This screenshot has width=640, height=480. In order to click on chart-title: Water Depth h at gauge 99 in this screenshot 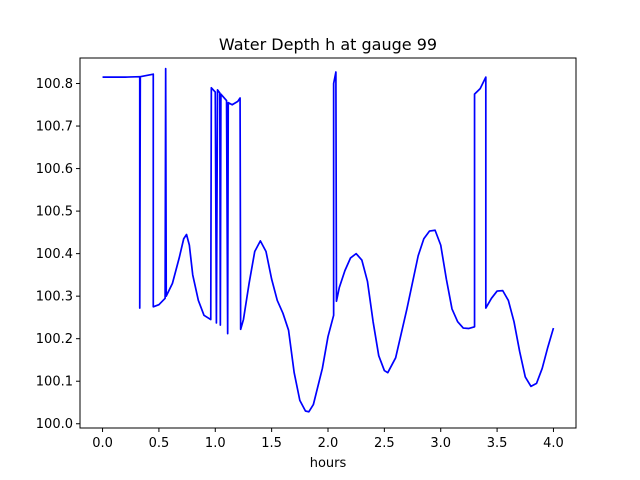, I will do `click(328, 44)`.